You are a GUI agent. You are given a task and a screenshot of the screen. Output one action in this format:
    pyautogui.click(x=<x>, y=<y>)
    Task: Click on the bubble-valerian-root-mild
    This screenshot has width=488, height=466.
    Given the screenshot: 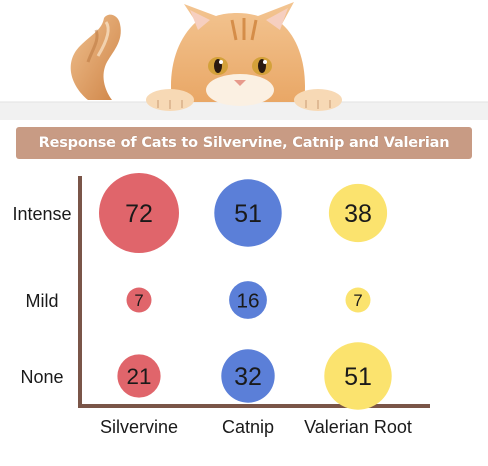 What is the action you would take?
    pyautogui.click(x=358, y=300)
    